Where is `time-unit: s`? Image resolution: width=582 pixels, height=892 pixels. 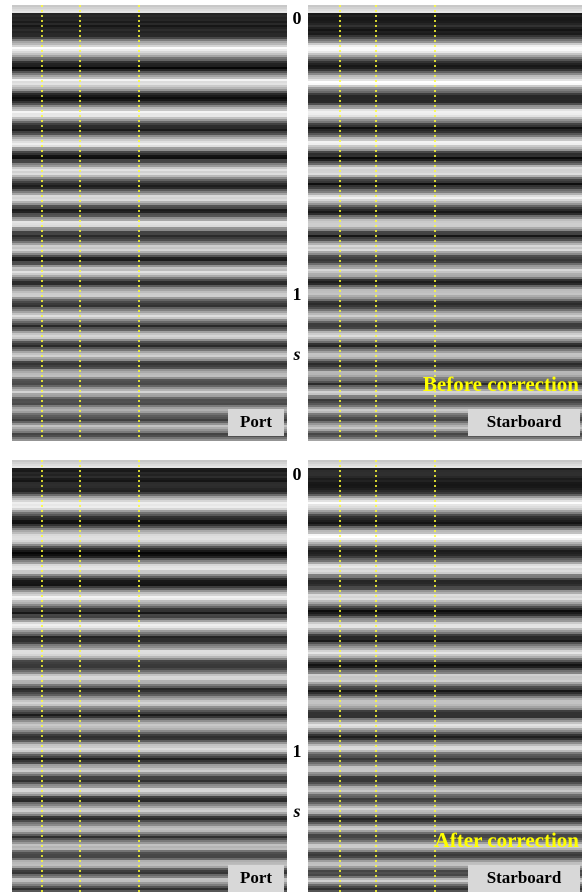
time-unit: s is located at coordinates (296, 354).